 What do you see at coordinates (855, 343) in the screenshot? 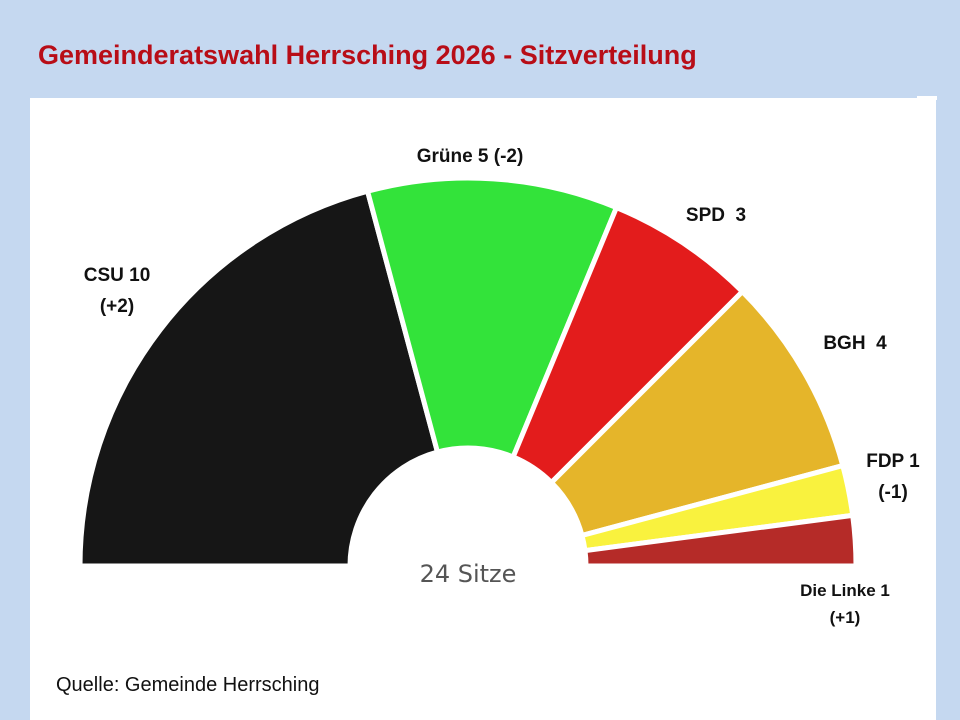
I see `label-bgh: BGH 4` at bounding box center [855, 343].